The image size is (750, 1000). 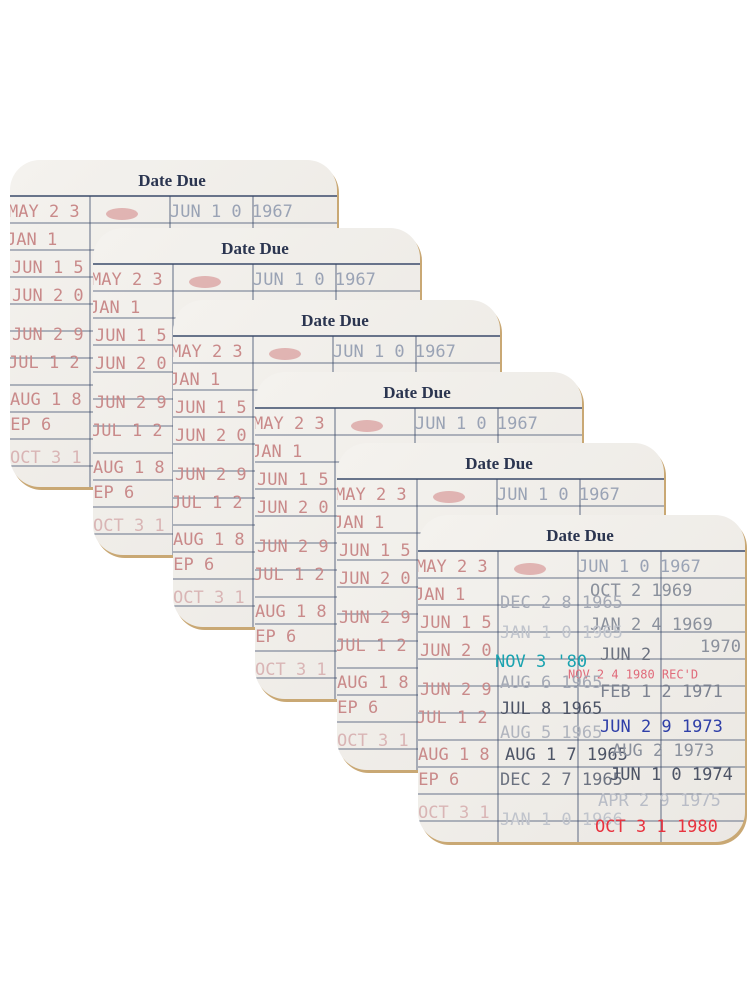 What do you see at coordinates (561, 633) in the screenshot?
I see `date-stamp: JAN 1 0 1965` at bounding box center [561, 633].